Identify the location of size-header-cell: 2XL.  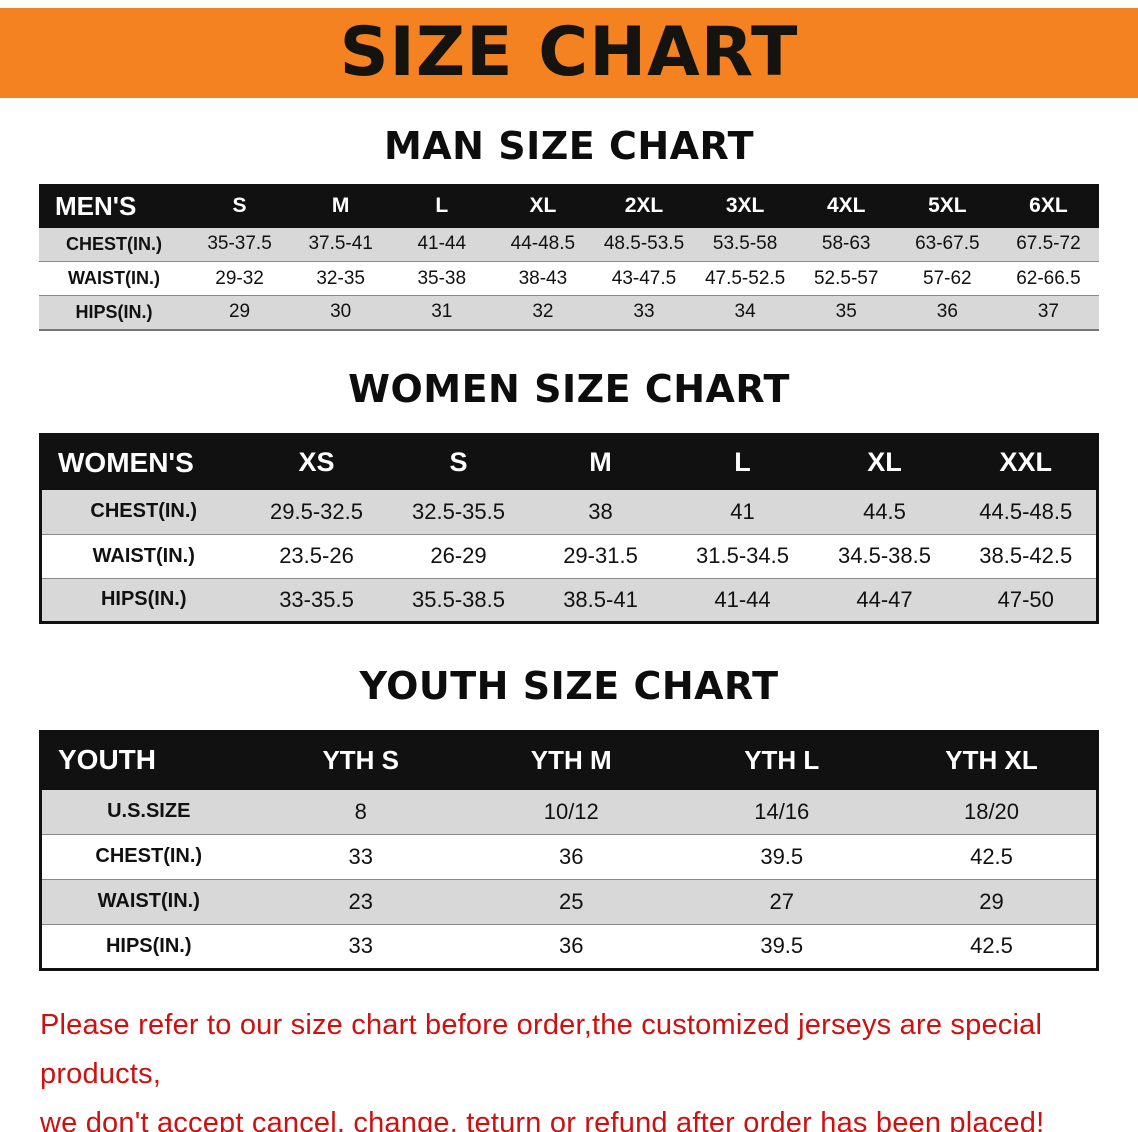
(644, 206).